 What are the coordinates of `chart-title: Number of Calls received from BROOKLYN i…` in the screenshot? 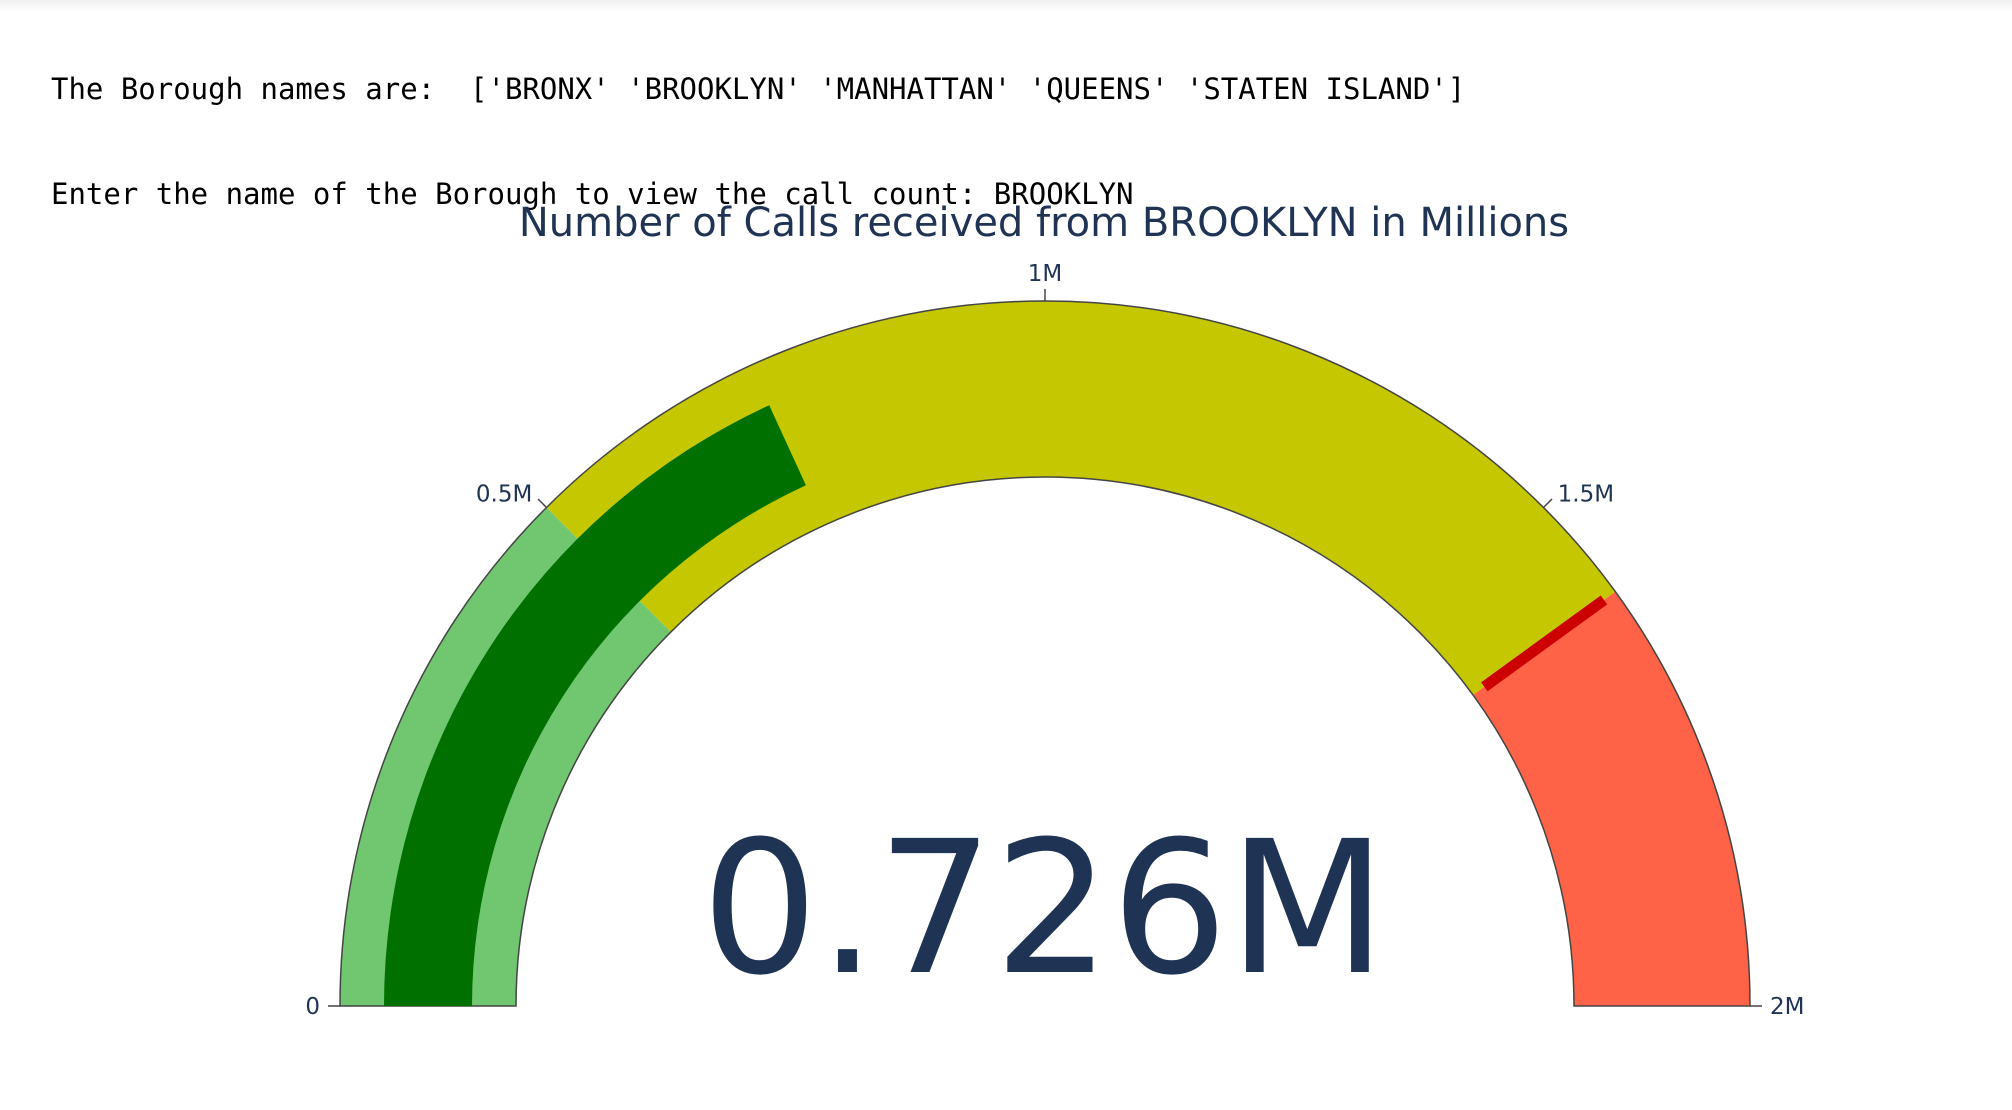 It's located at (1044, 223).